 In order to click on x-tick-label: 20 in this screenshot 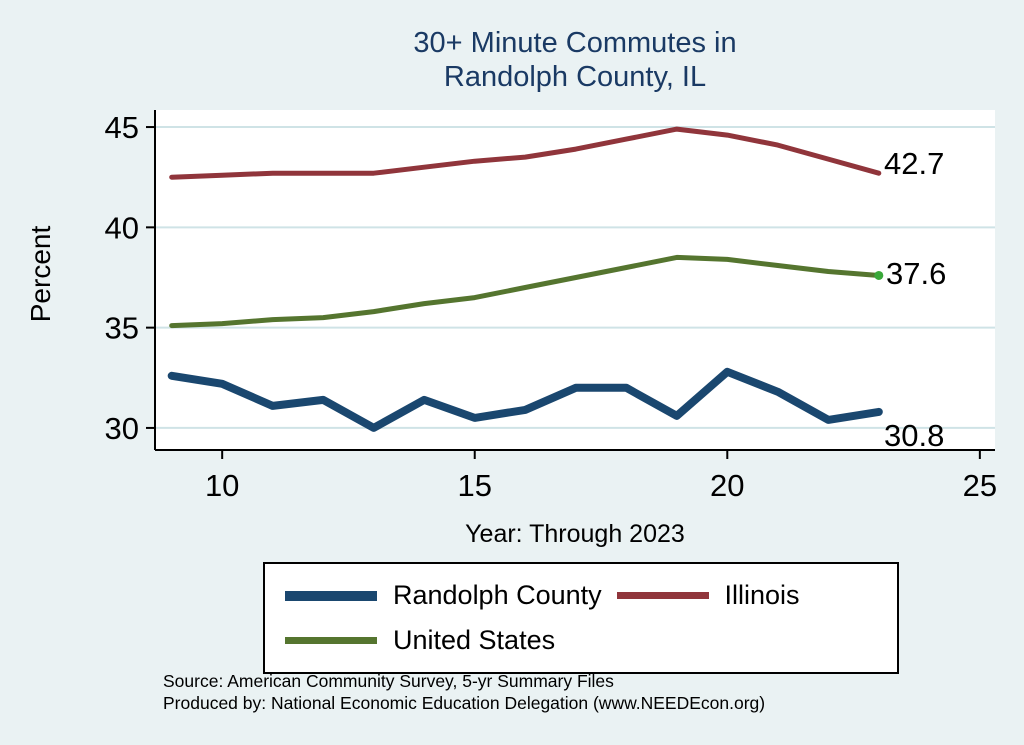, I will do `click(727, 485)`.